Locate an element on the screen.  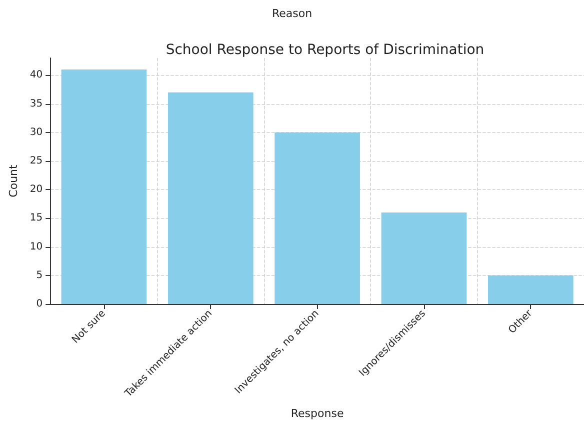
y-tick-label: 30 is located at coordinates (36, 132).